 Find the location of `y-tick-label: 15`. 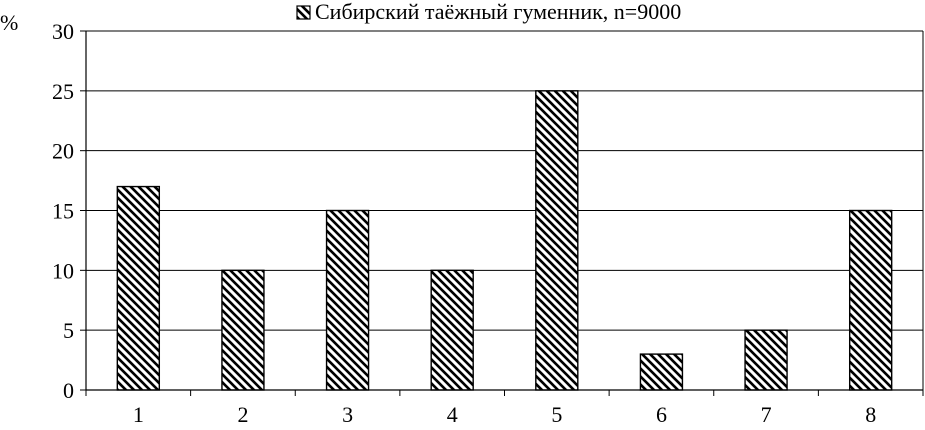

y-tick-label: 15 is located at coordinates (63, 211).